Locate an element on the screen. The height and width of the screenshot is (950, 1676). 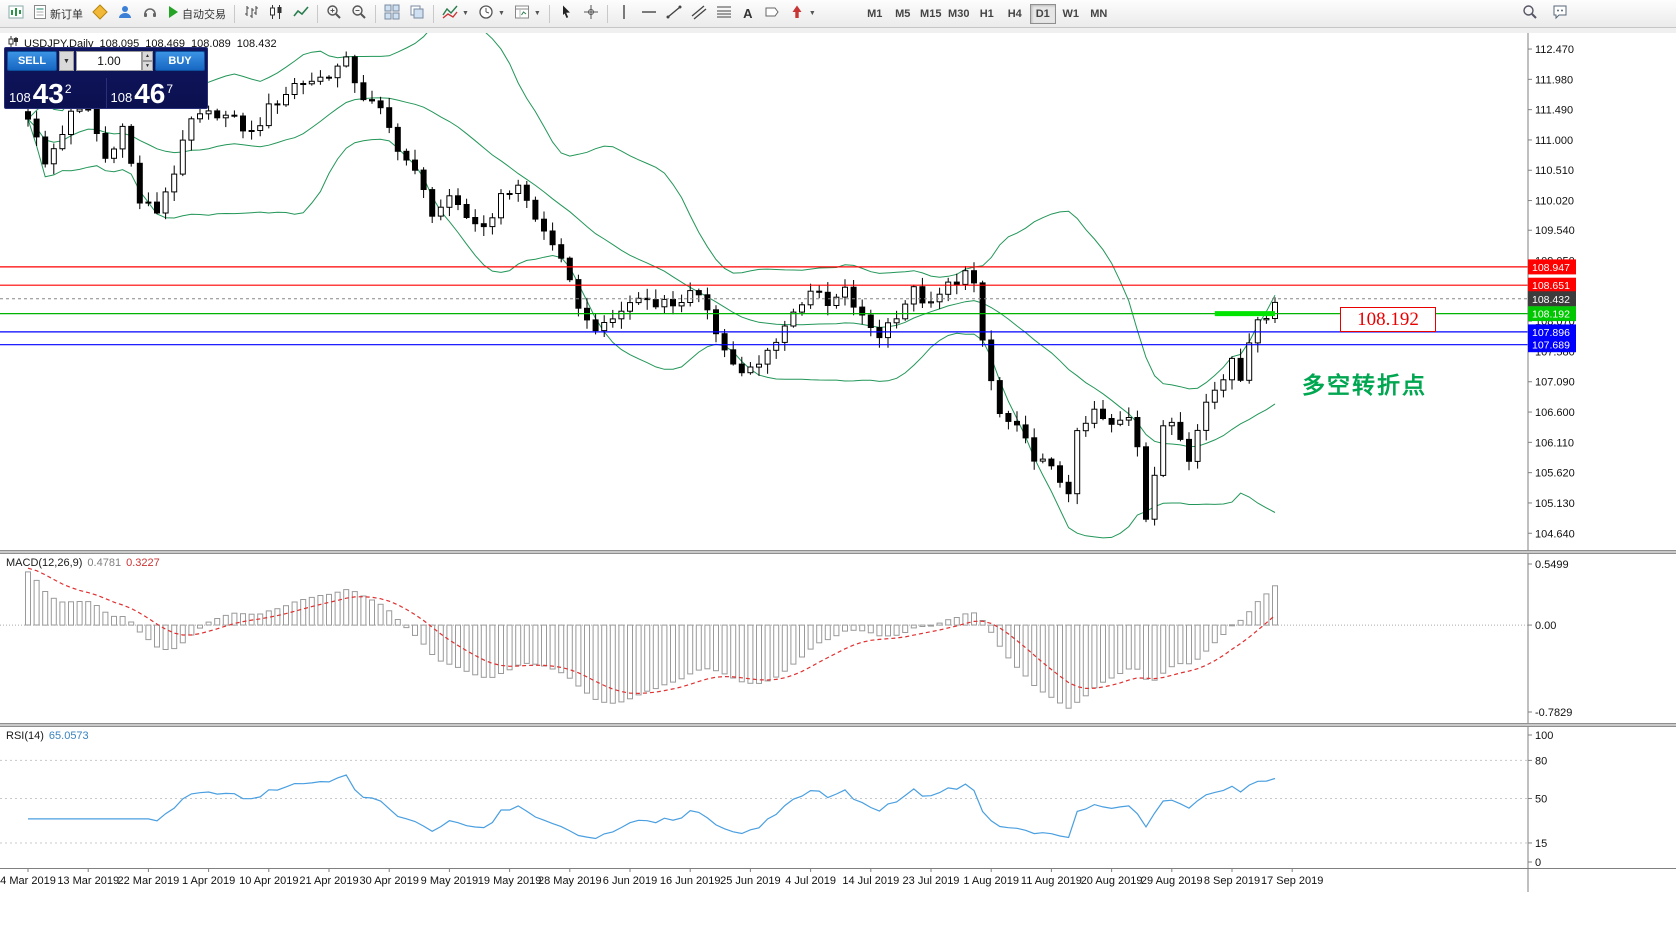
volume-input is located at coordinates (109, 61).